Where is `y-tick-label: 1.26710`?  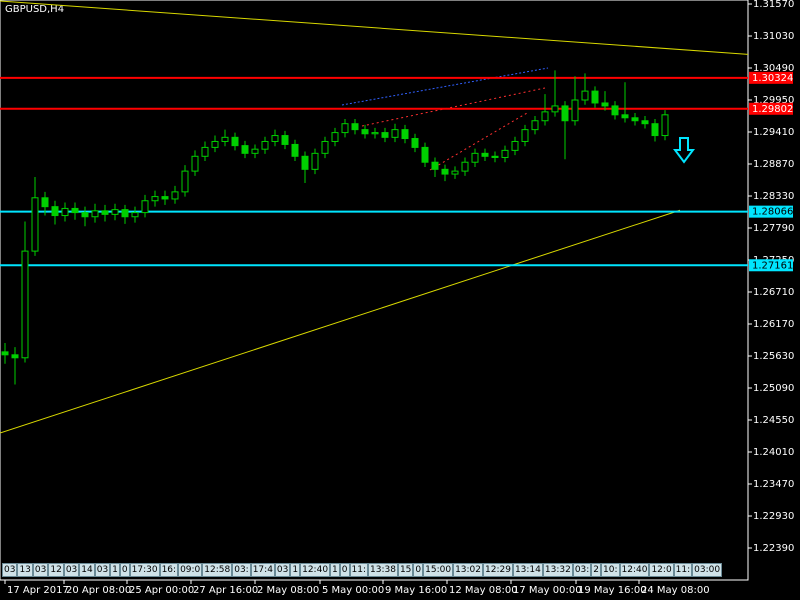
y-tick-label: 1.26710 is located at coordinates (773, 292).